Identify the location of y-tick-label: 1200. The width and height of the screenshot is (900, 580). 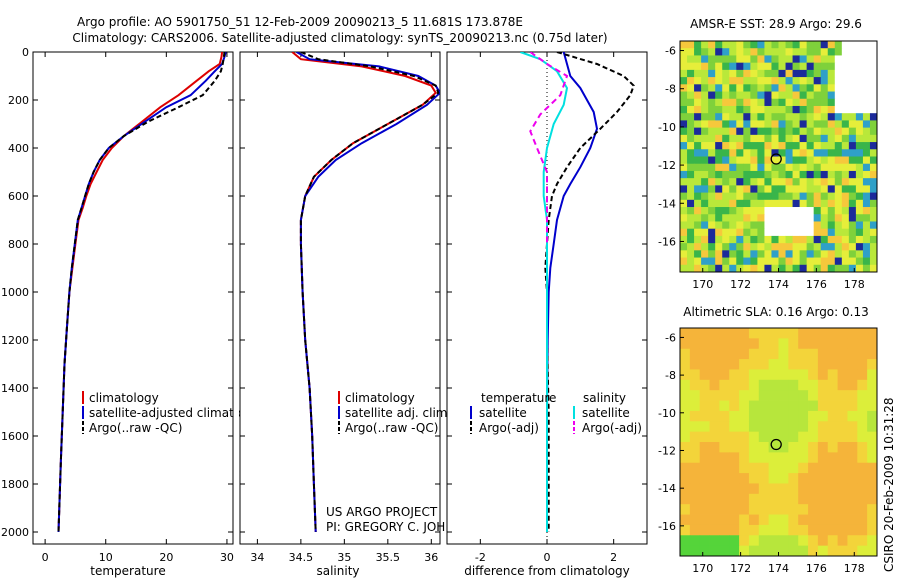
(15, 340).